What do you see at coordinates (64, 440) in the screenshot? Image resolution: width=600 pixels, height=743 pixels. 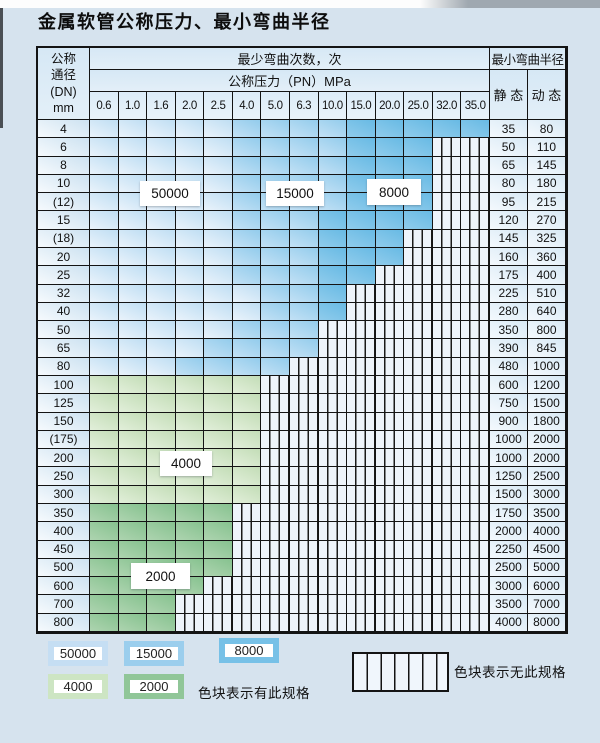 I see `dn-cell: (175)` at bounding box center [64, 440].